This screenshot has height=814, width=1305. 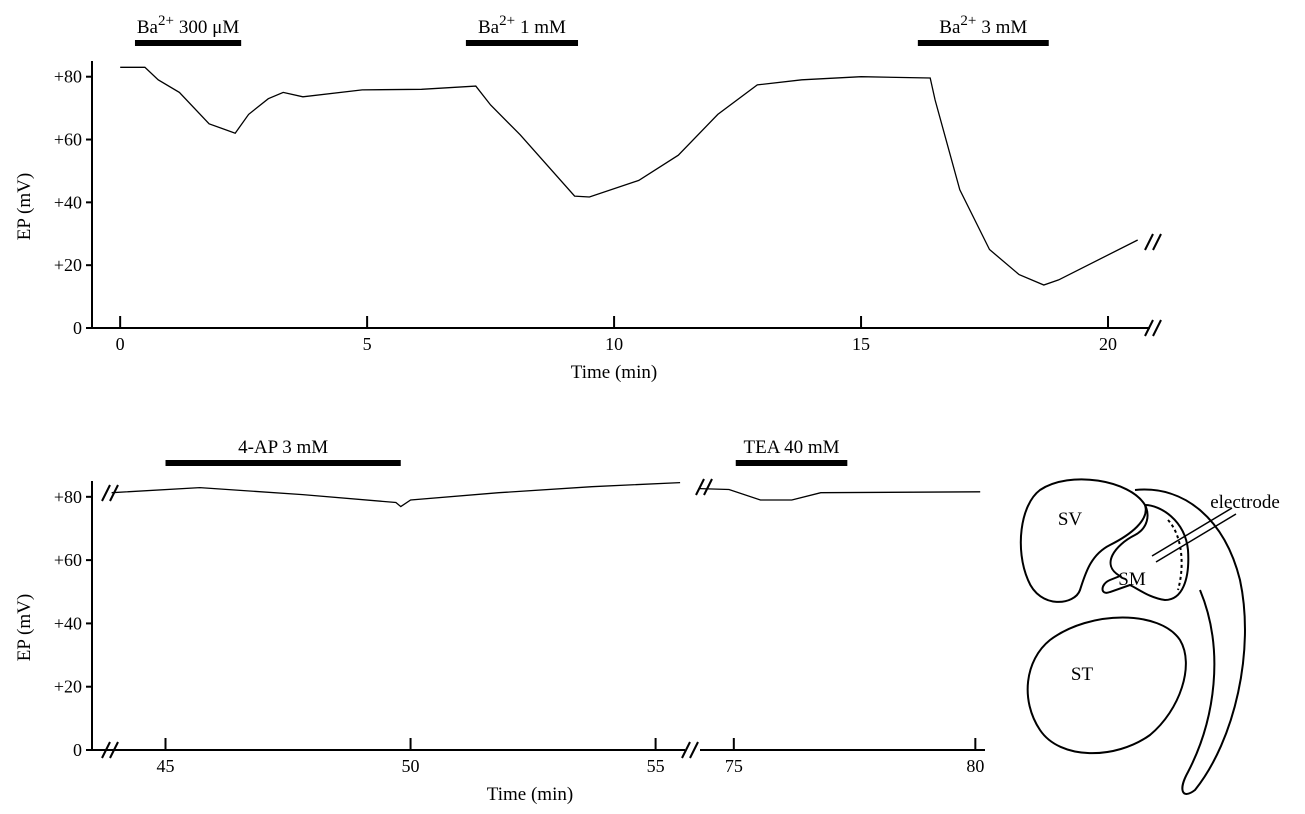 What do you see at coordinates (367, 344) in the screenshot?
I see `x-tick-label: 5` at bounding box center [367, 344].